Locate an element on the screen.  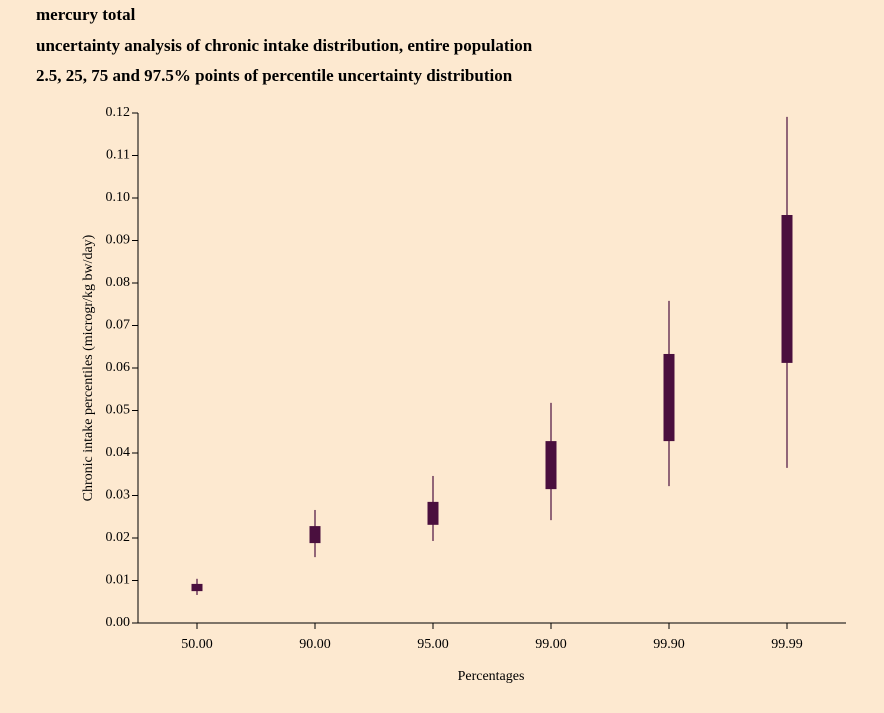
x-axis-label: Percentages is located at coordinates (491, 676).